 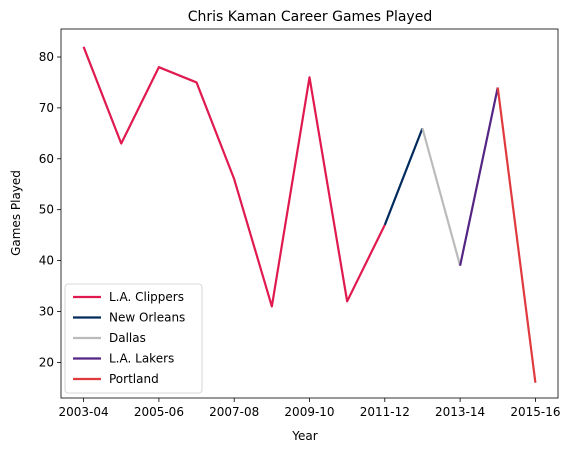 I want to click on legend-label-2: Dallas, so click(x=127, y=338).